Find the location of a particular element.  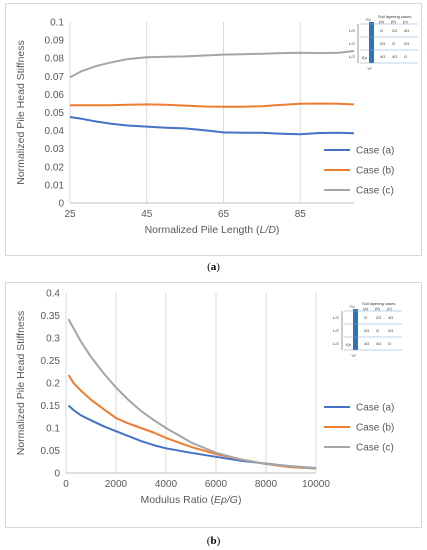

caption-b-label: b is located at coordinates (213, 541).